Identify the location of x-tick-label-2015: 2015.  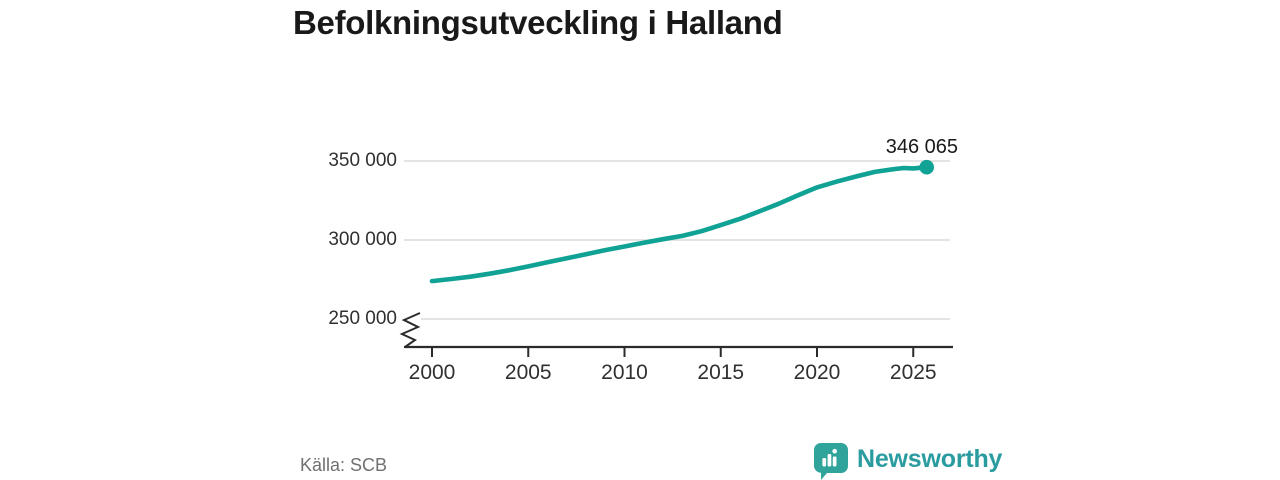
(721, 372).